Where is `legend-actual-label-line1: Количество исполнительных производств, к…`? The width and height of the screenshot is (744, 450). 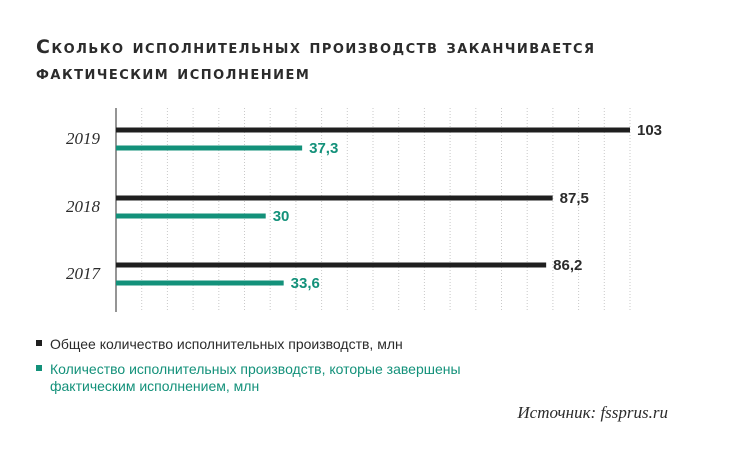 legend-actual-label-line1: Количество исполнительных производств, к… is located at coordinates (255, 369).